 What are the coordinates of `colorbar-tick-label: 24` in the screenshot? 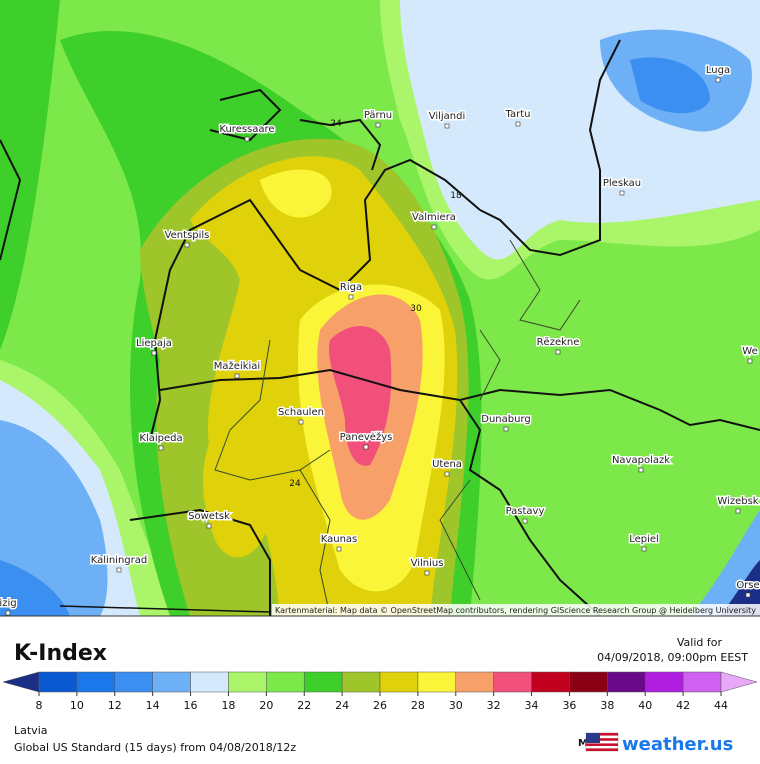 It's located at (342, 705).